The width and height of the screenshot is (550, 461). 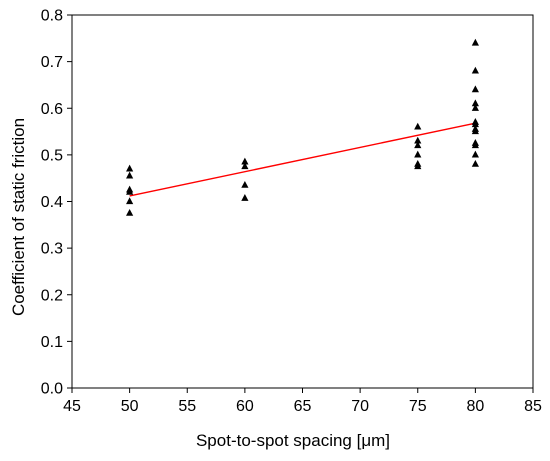 What do you see at coordinates (52, 202) in the screenshot?
I see `y-tick-label: 0.4` at bounding box center [52, 202].